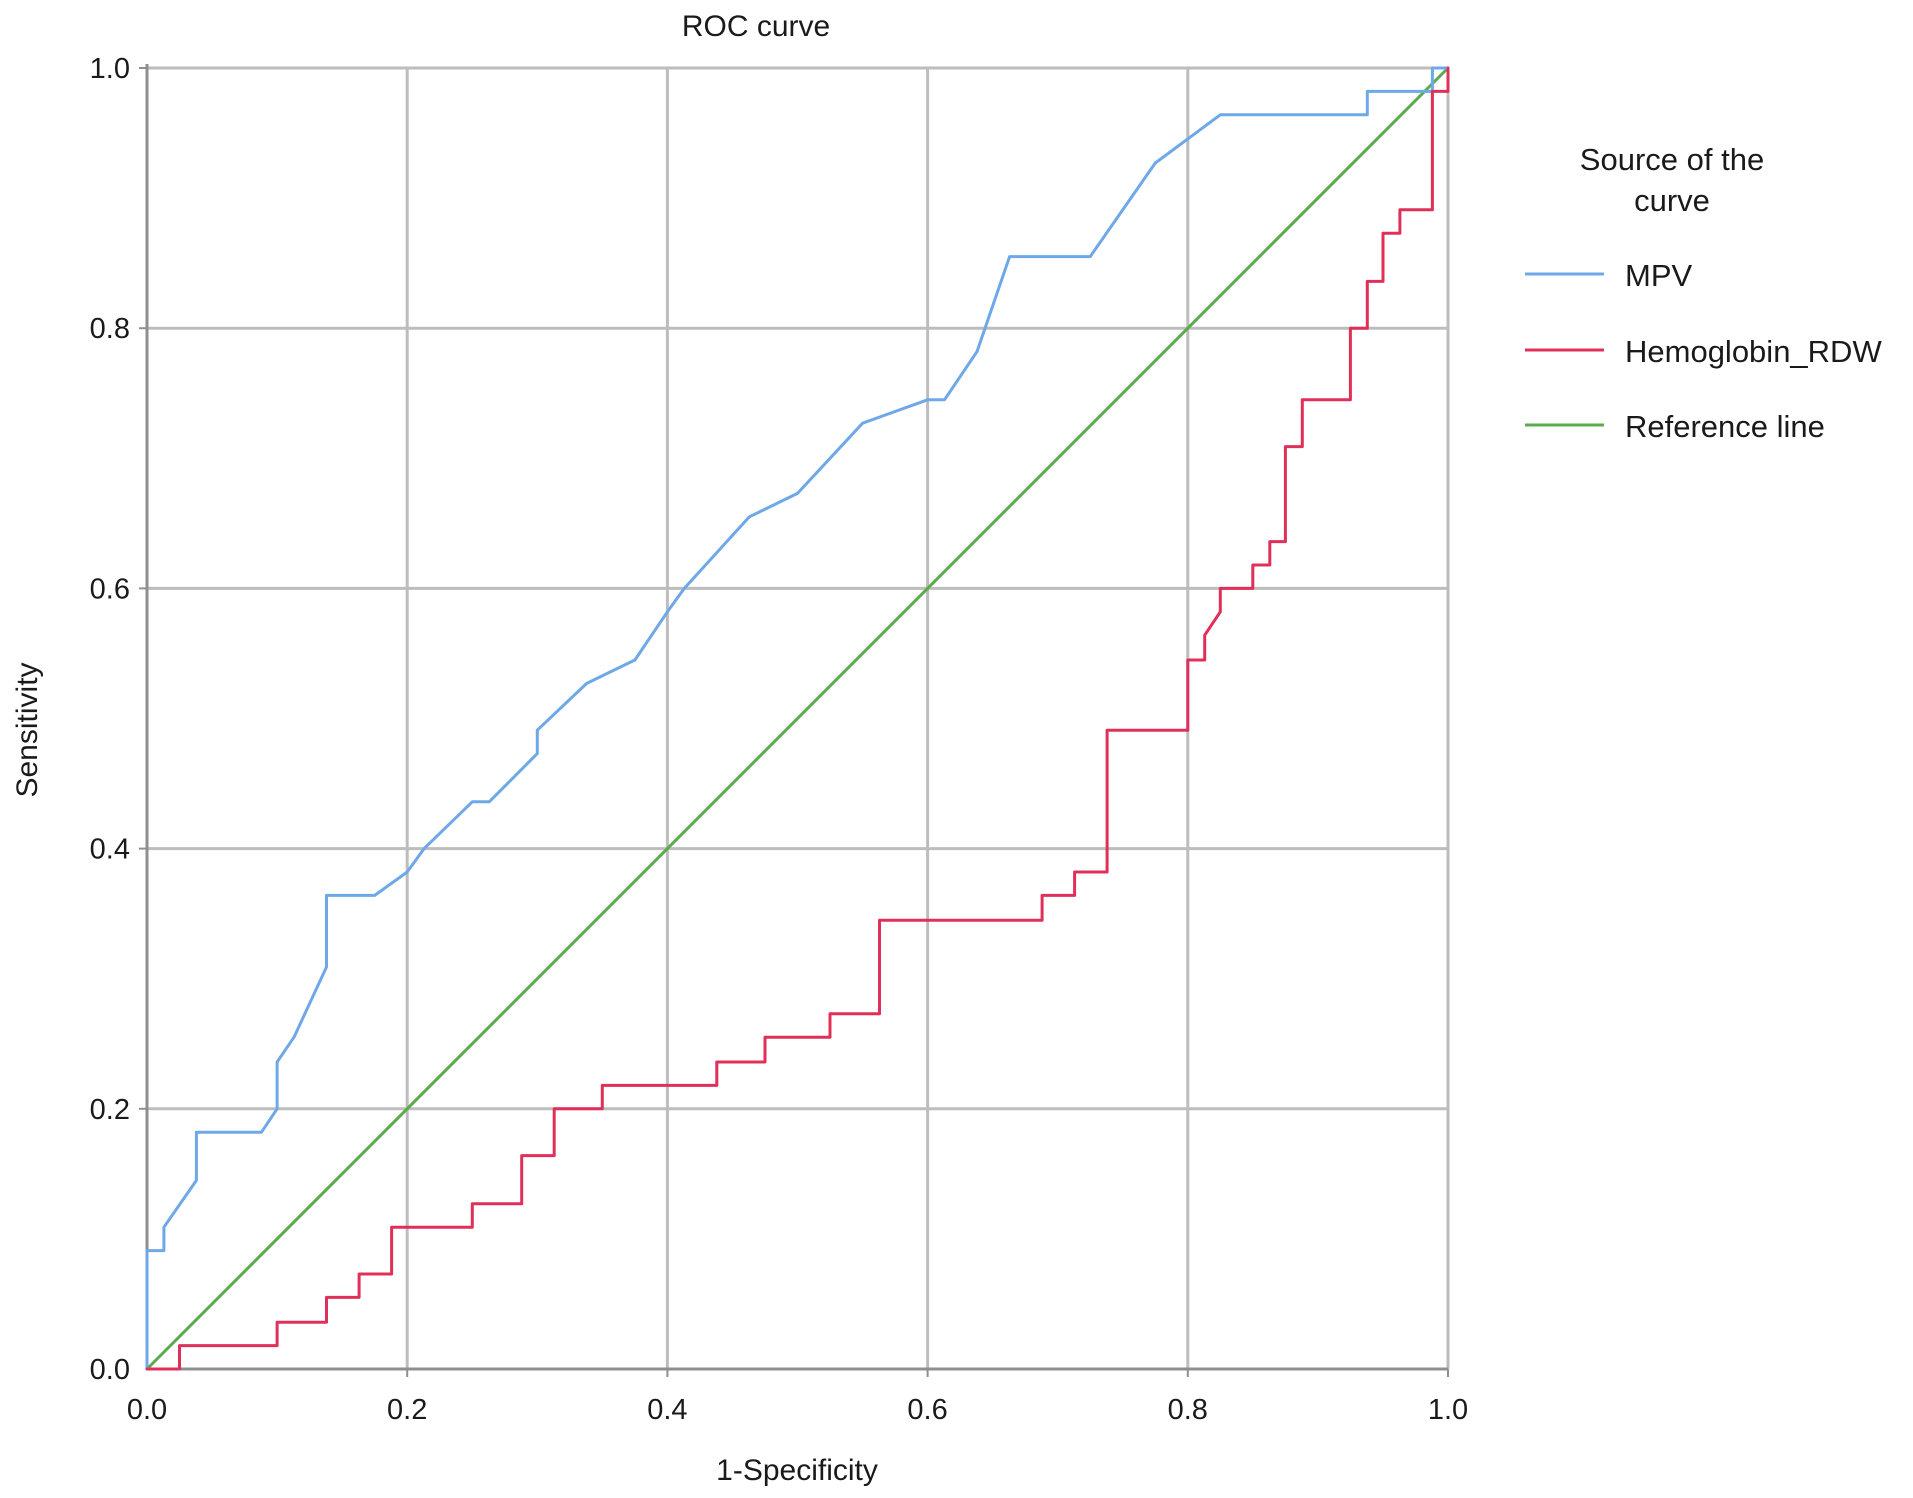  I want to click on y-tick-label: 0.8, so click(110, 329).